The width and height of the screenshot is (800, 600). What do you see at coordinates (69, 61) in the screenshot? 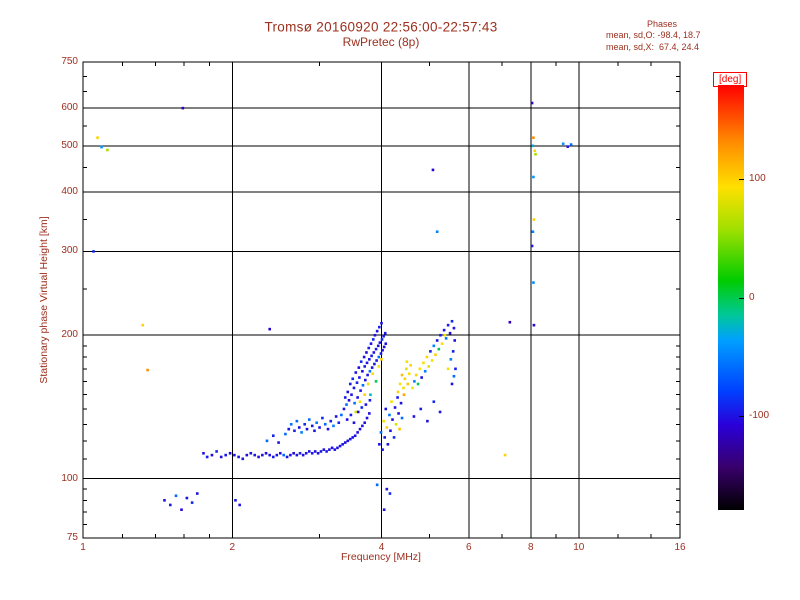
I see `y-tick-label: 750` at bounding box center [69, 61].